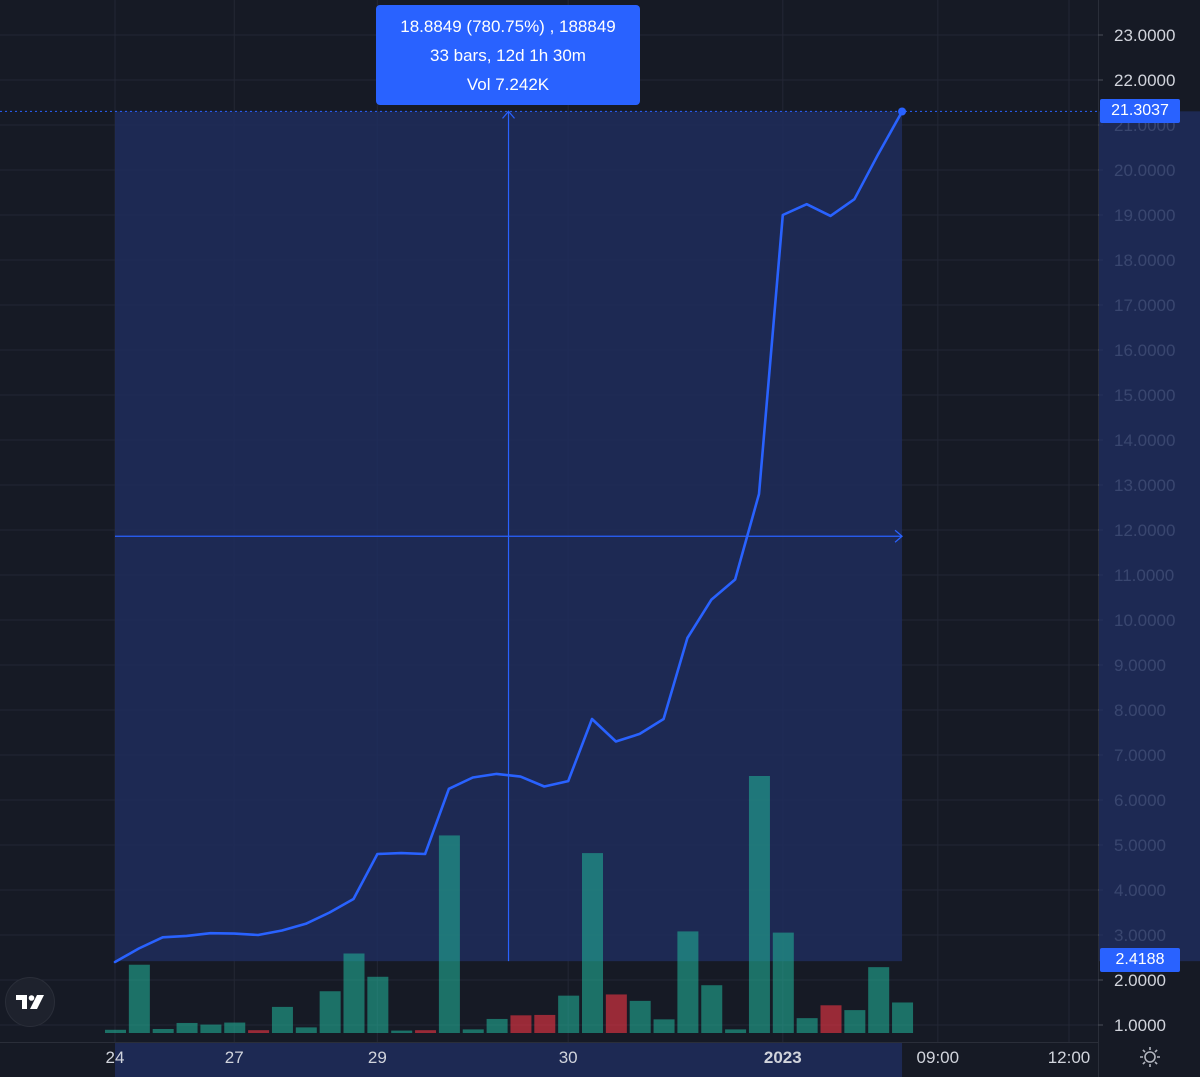  What do you see at coordinates (1069, 1057) in the screenshot?
I see `time-tick-label: 12:00` at bounding box center [1069, 1057].